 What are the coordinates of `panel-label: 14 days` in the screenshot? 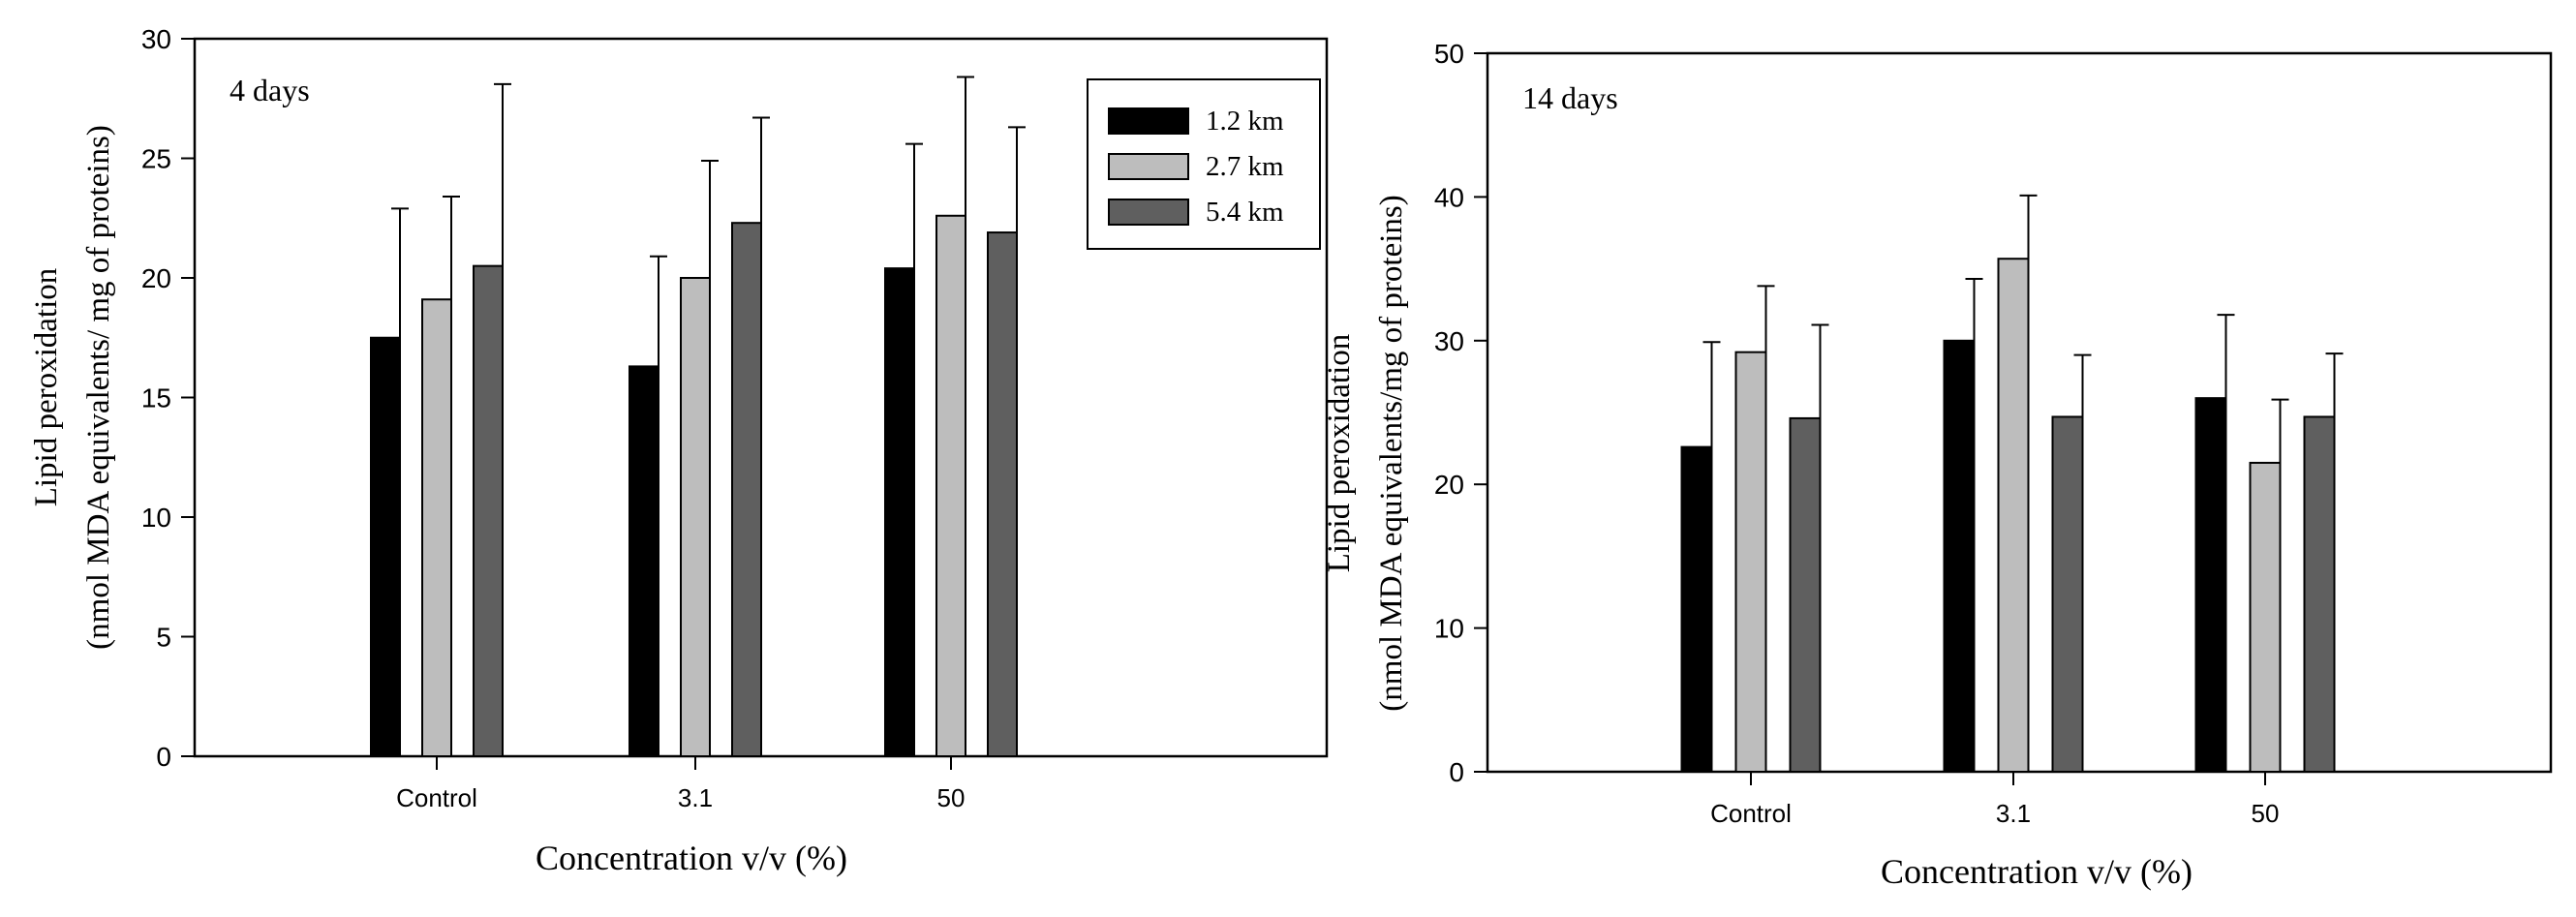 It's located at (1570, 97).